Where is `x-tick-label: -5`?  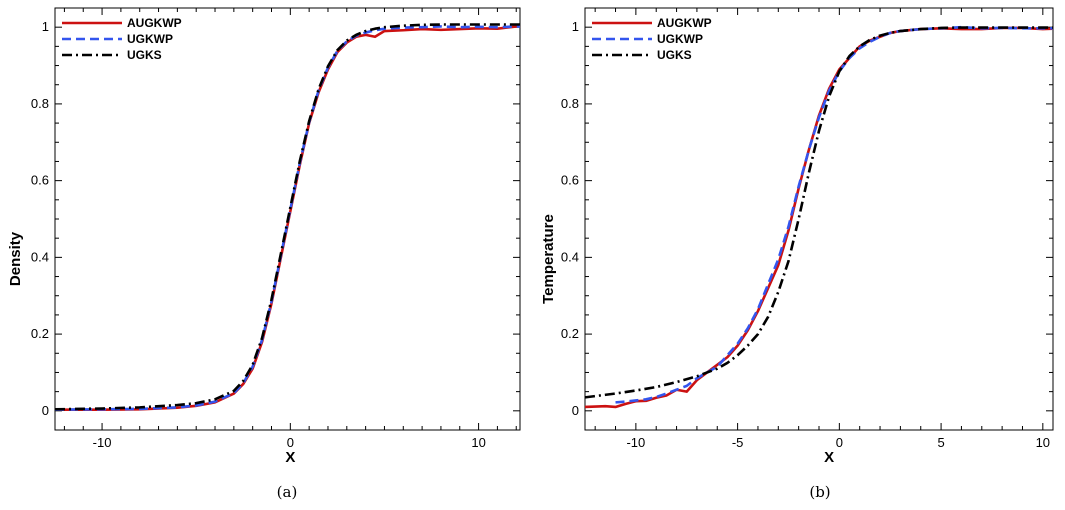
x-tick-label: -5 is located at coordinates (738, 442).